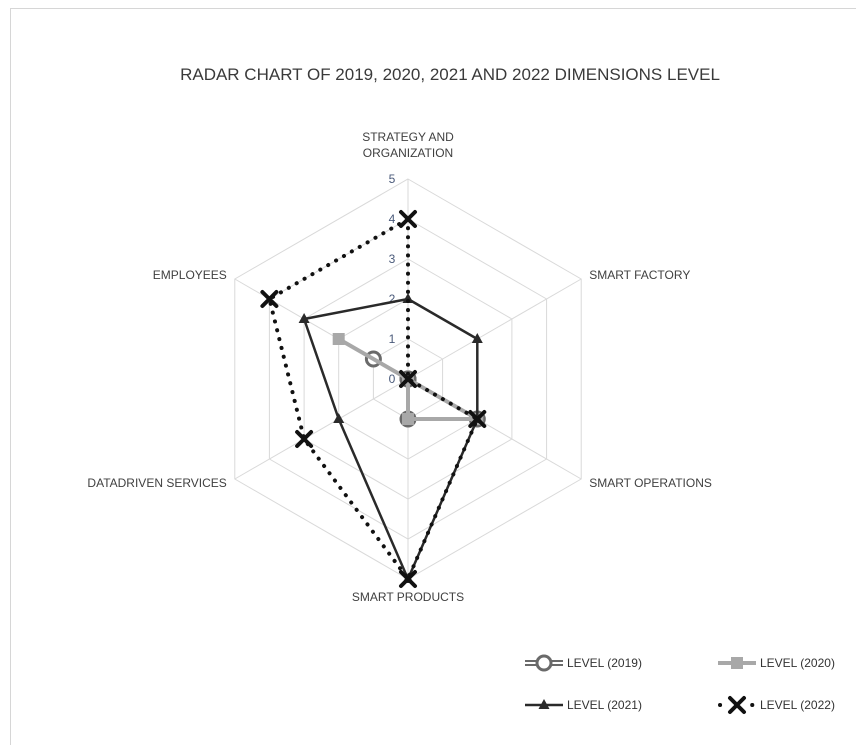 This screenshot has height=747, width=858. Describe the element at coordinates (392, 259) in the screenshot. I see `tick-label: 3` at that location.